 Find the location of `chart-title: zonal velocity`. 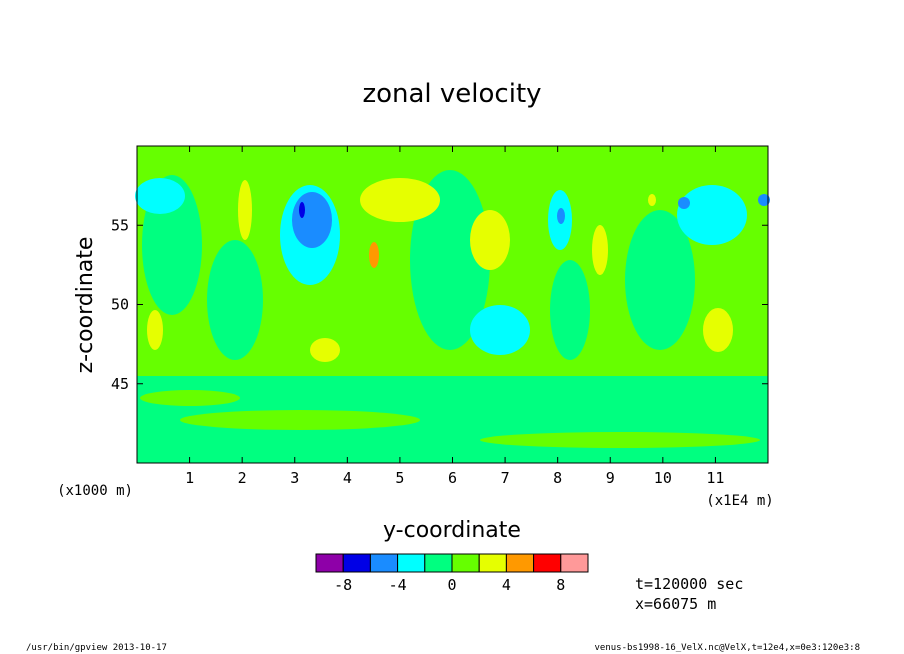

chart-title: zonal velocity is located at coordinates (451, 94).